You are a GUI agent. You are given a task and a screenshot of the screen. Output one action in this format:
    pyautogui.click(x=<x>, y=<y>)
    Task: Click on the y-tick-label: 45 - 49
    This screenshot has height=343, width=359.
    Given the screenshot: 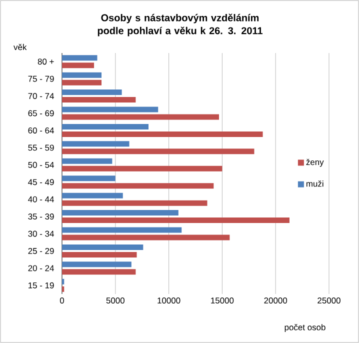 What is the action you would take?
    pyautogui.click(x=41, y=182)
    